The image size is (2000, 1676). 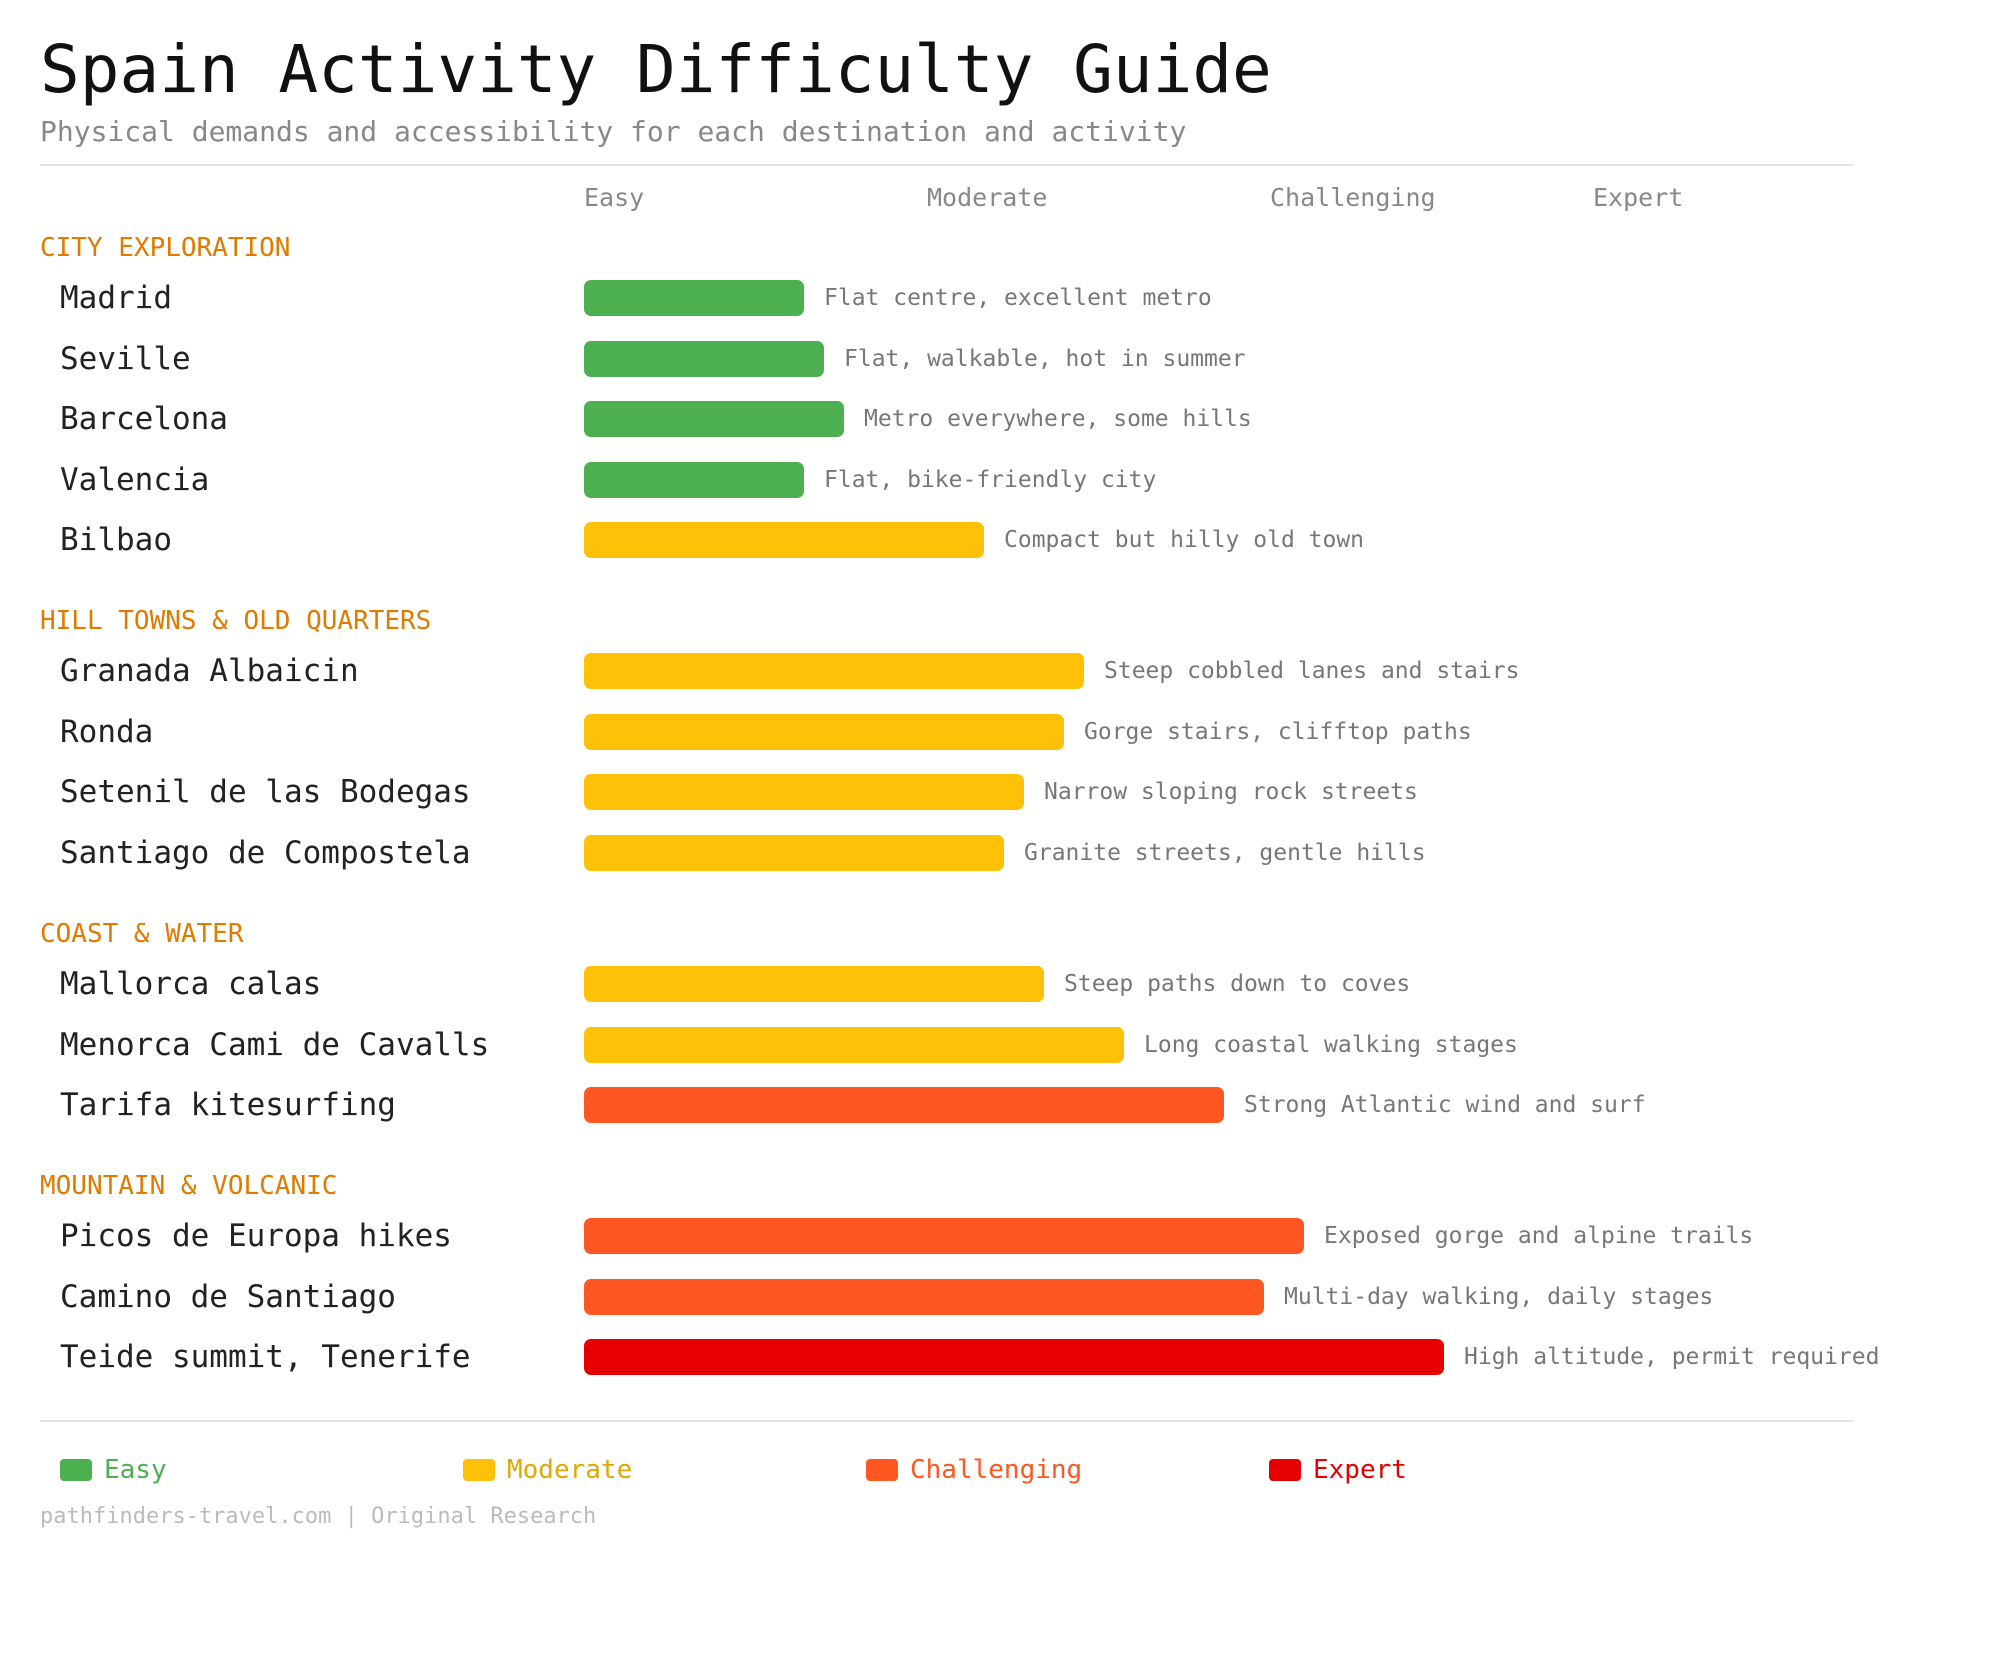 What do you see at coordinates (990, 479) in the screenshot?
I see `bar-note: Flat, bike-friendly city` at bounding box center [990, 479].